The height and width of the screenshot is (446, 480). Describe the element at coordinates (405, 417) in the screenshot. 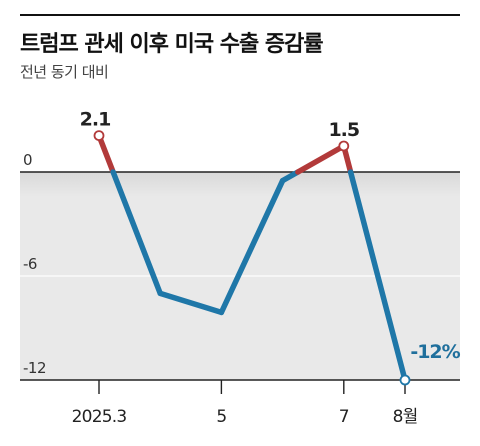

I see `x-tick-label: 8월` at that location.